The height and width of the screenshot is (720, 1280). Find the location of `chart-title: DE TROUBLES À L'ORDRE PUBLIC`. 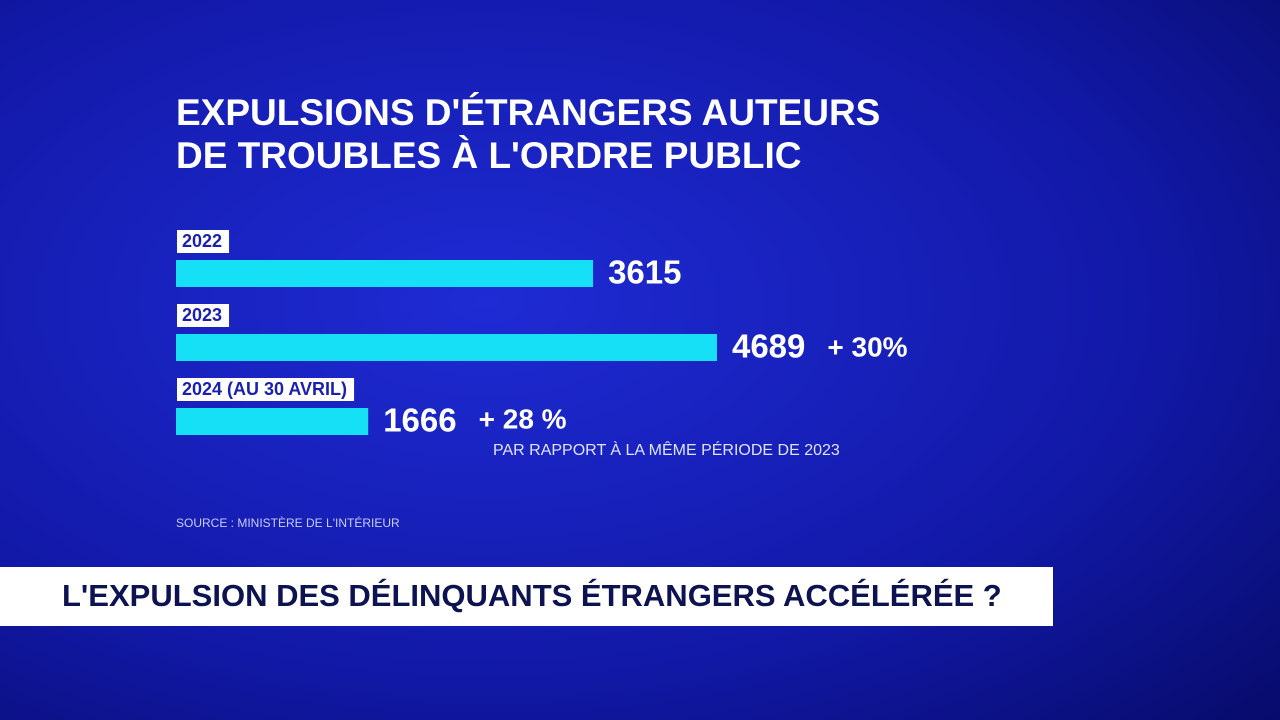

chart-title: DE TROUBLES À L'ORDRE PUBLIC is located at coordinates (488, 155).